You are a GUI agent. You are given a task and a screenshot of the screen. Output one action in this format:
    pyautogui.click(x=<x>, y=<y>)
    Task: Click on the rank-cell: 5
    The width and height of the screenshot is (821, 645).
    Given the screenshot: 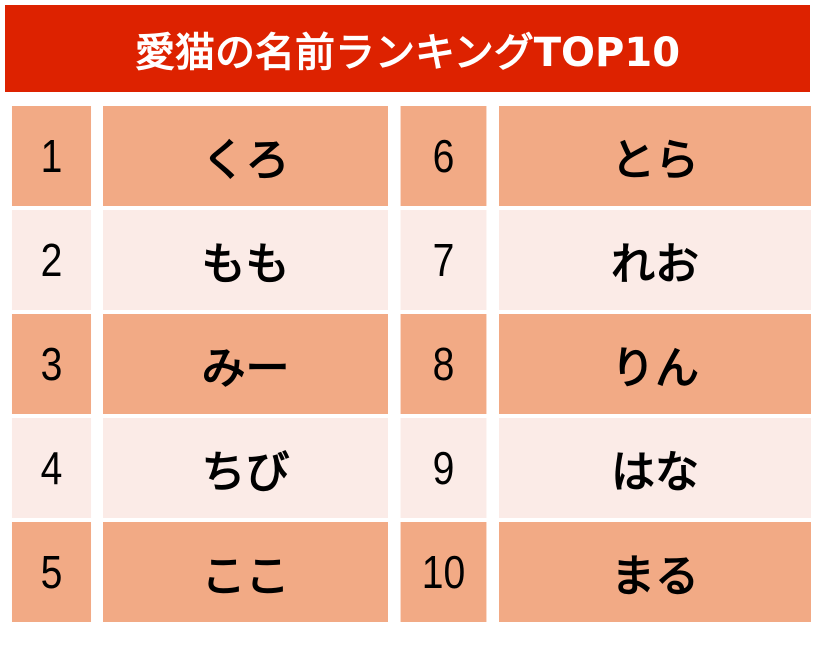 What is the action you would take?
    pyautogui.click(x=51, y=572)
    